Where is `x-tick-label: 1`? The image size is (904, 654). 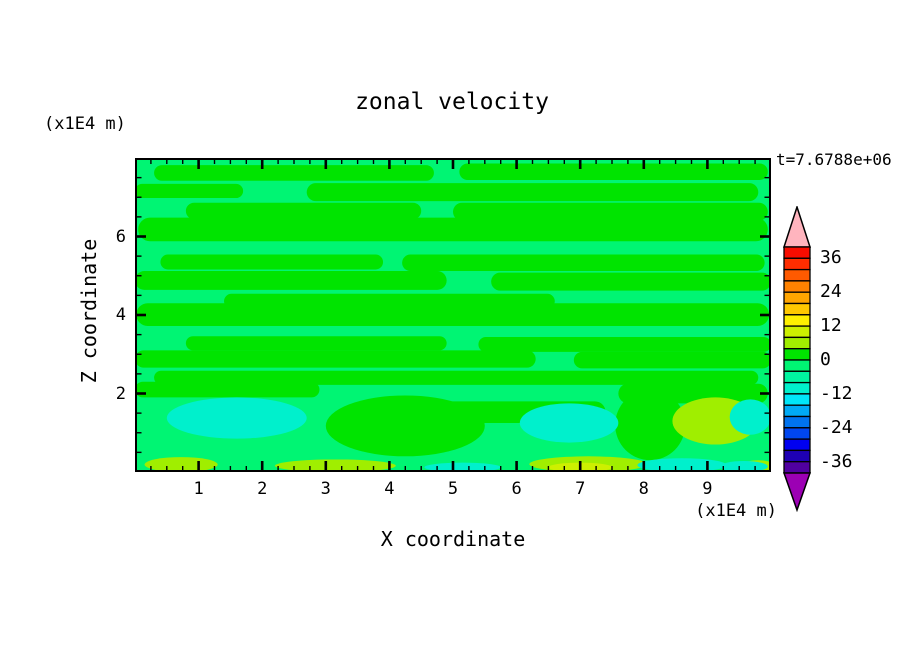 x-tick-label: 1 is located at coordinates (198, 489).